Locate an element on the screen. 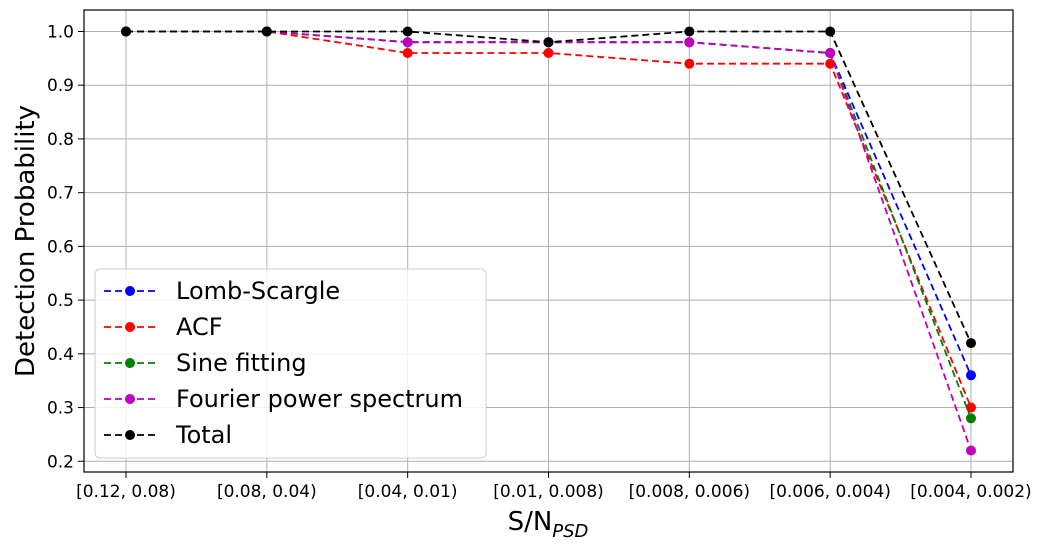  y-tick-label: 0.7 is located at coordinates (60, 194).